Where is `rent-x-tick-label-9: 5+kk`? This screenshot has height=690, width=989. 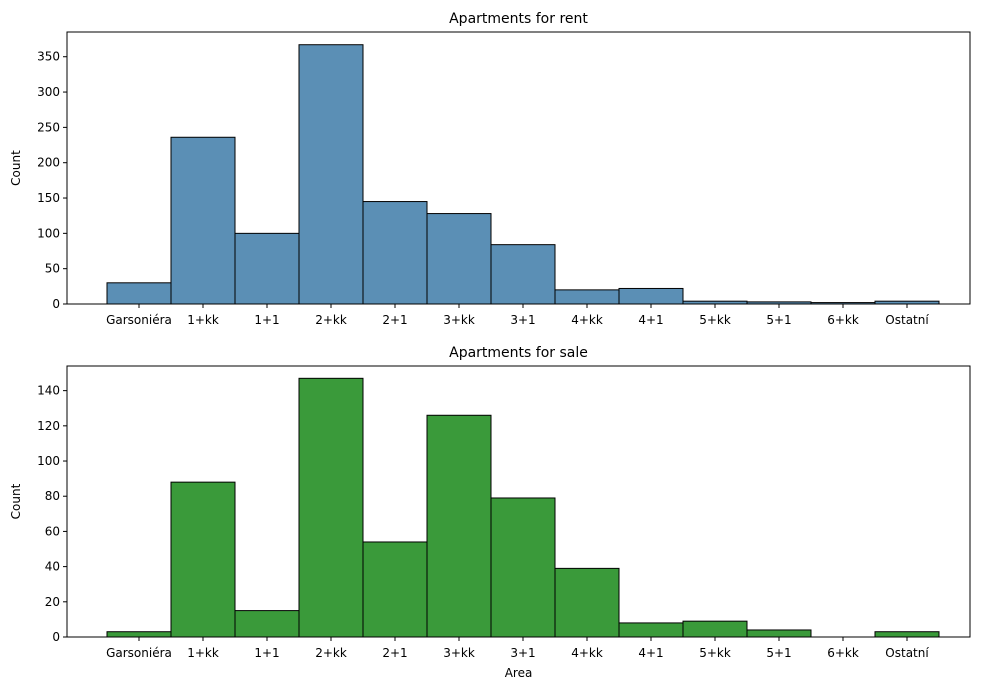
rent-x-tick-label-9: 5+kk is located at coordinates (715, 320).